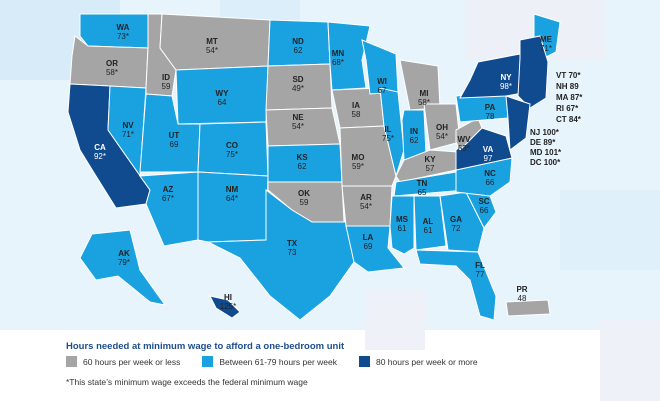 This screenshot has width=660, height=401. Describe the element at coordinates (364, 361) in the screenshot. I see `legend-swatch-high` at that location.